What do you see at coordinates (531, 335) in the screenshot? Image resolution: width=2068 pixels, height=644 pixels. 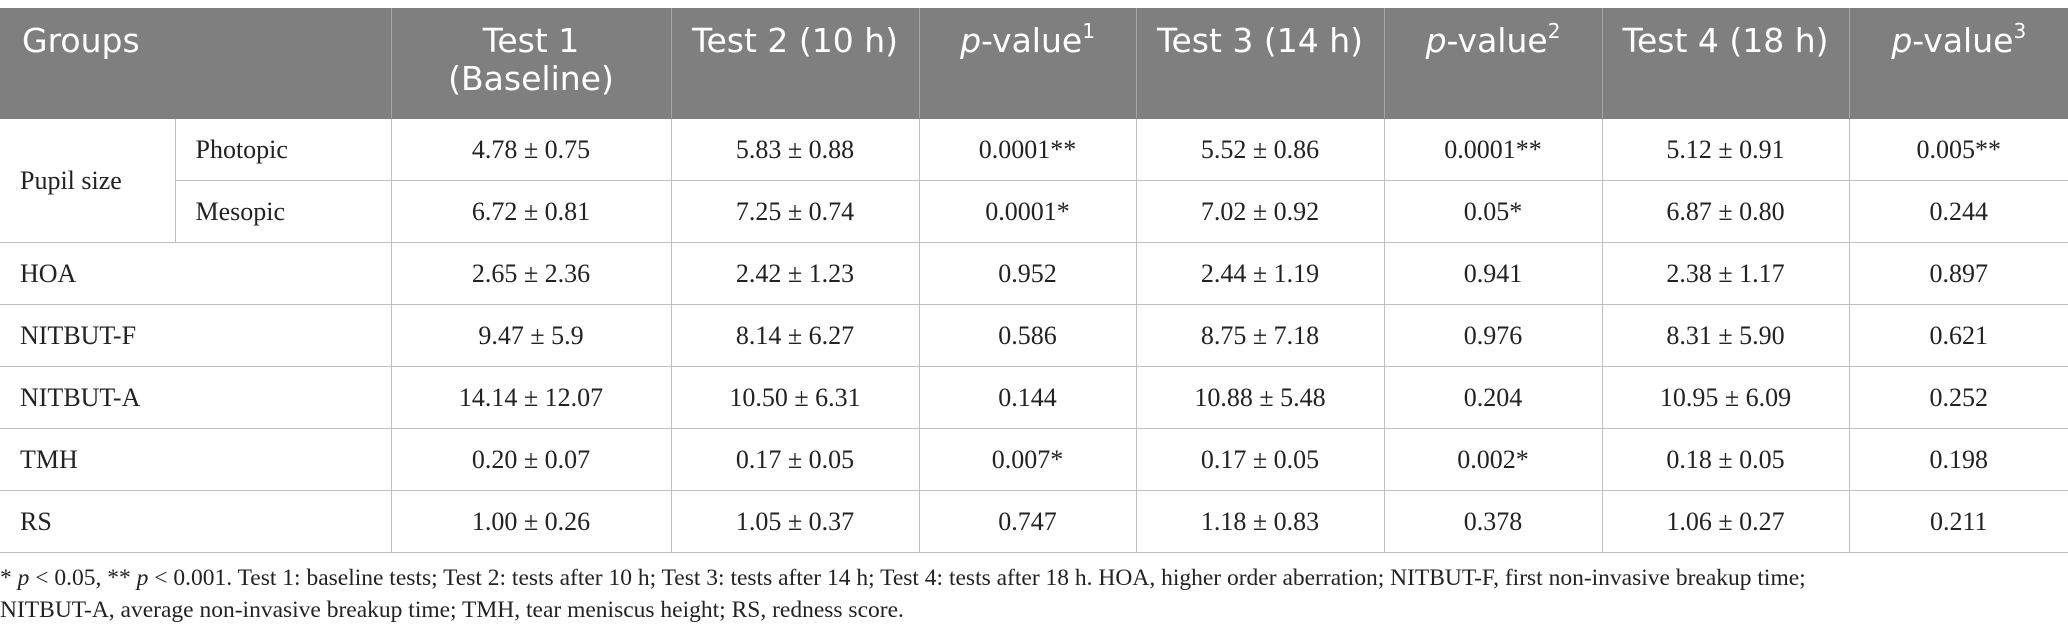 I see `cell-test1: 9.47 ± 5.9` at bounding box center [531, 335].